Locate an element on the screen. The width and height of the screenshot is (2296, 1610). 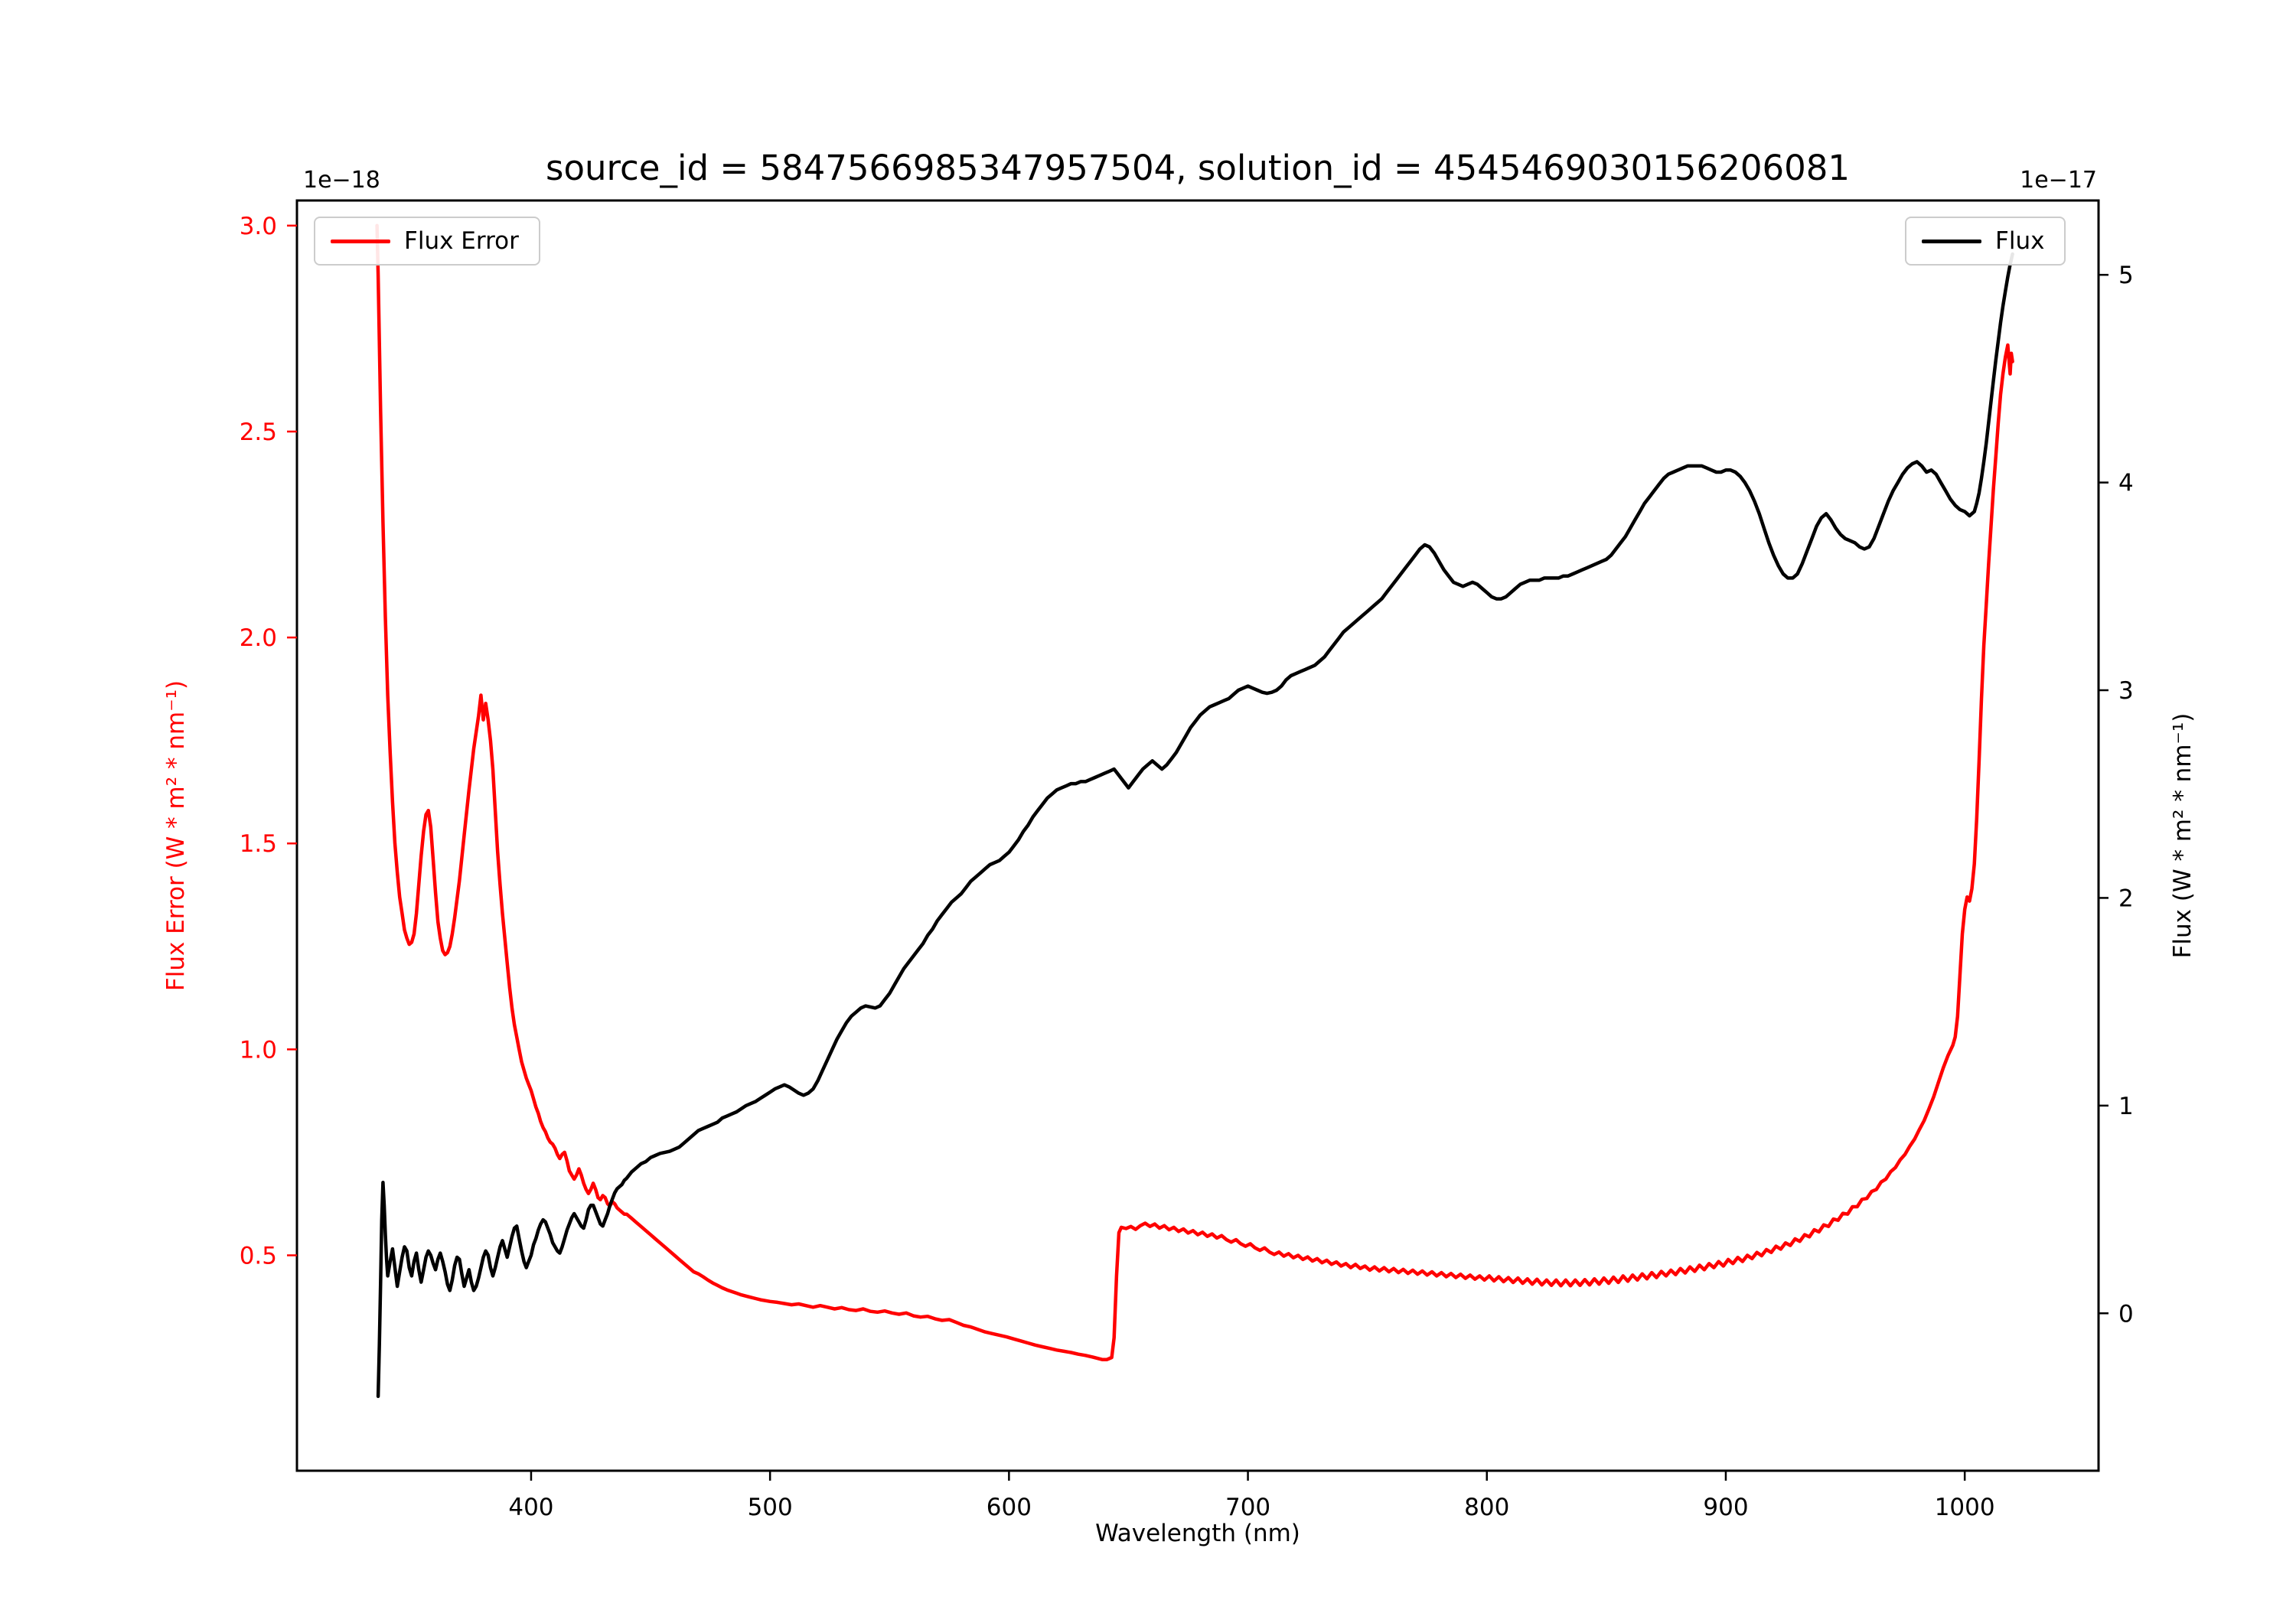
tick-label: 1.5 is located at coordinates (258, 844).